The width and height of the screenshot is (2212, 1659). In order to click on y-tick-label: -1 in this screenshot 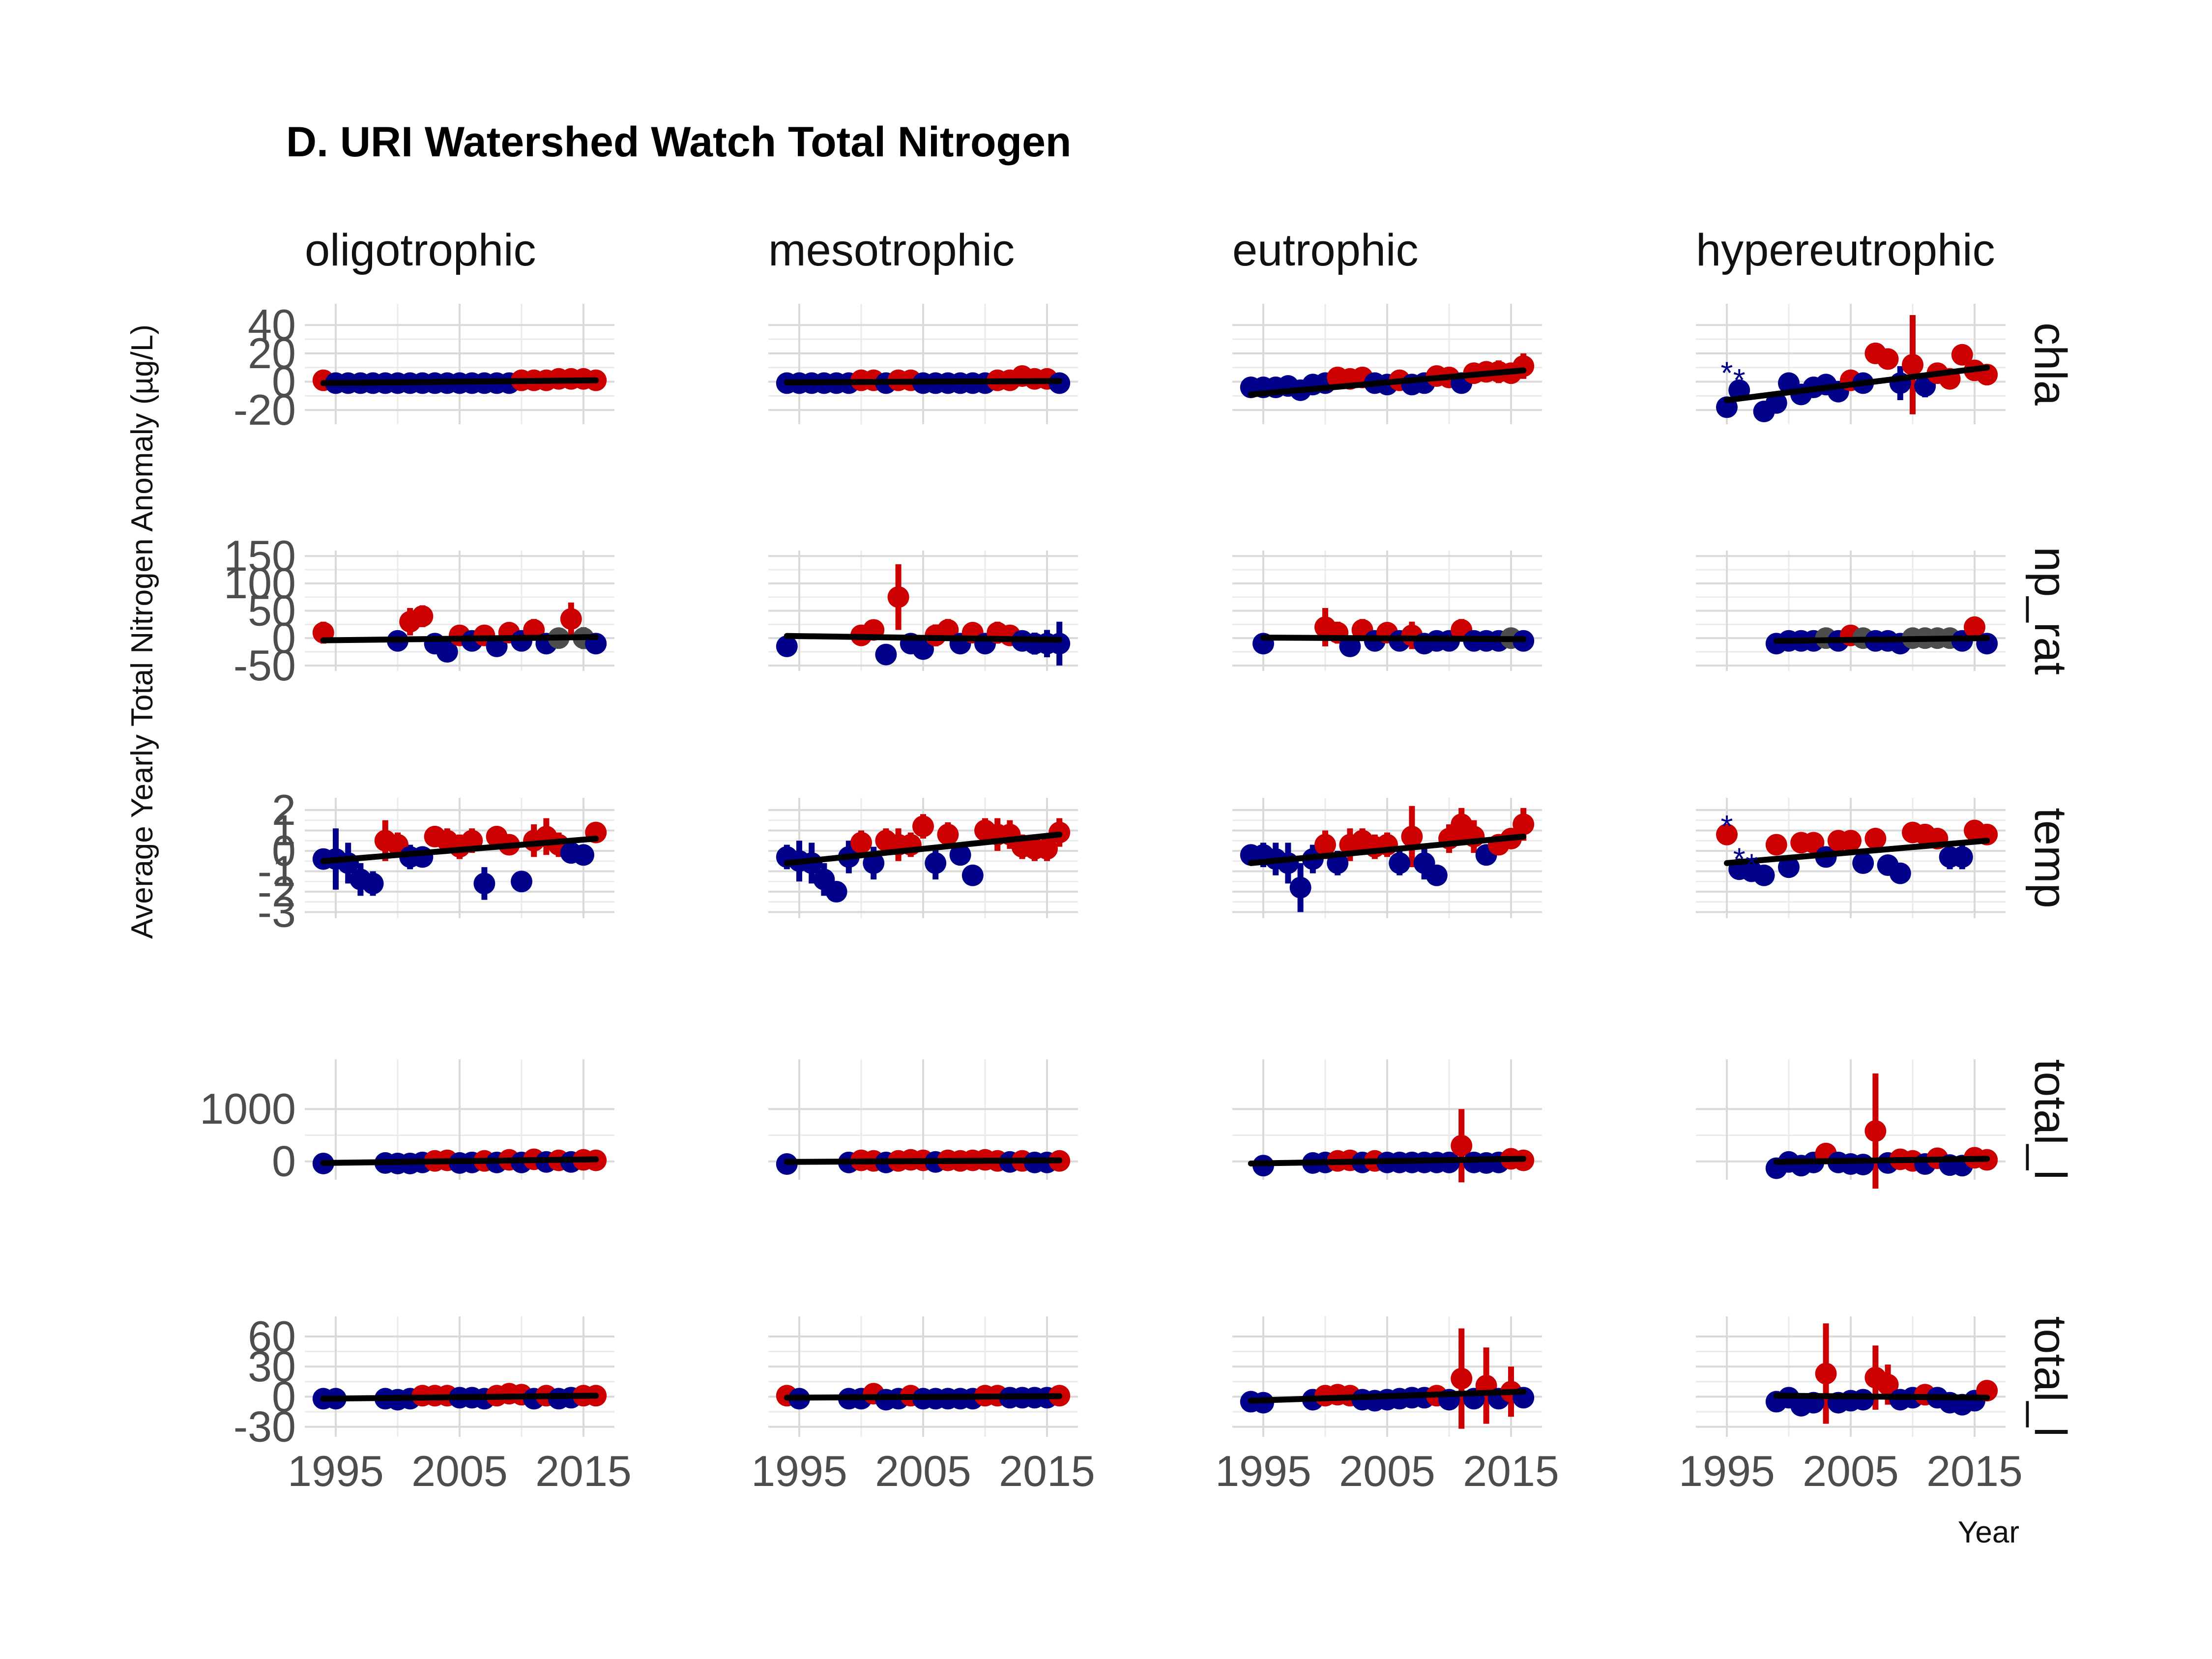, I will do `click(277, 871)`.